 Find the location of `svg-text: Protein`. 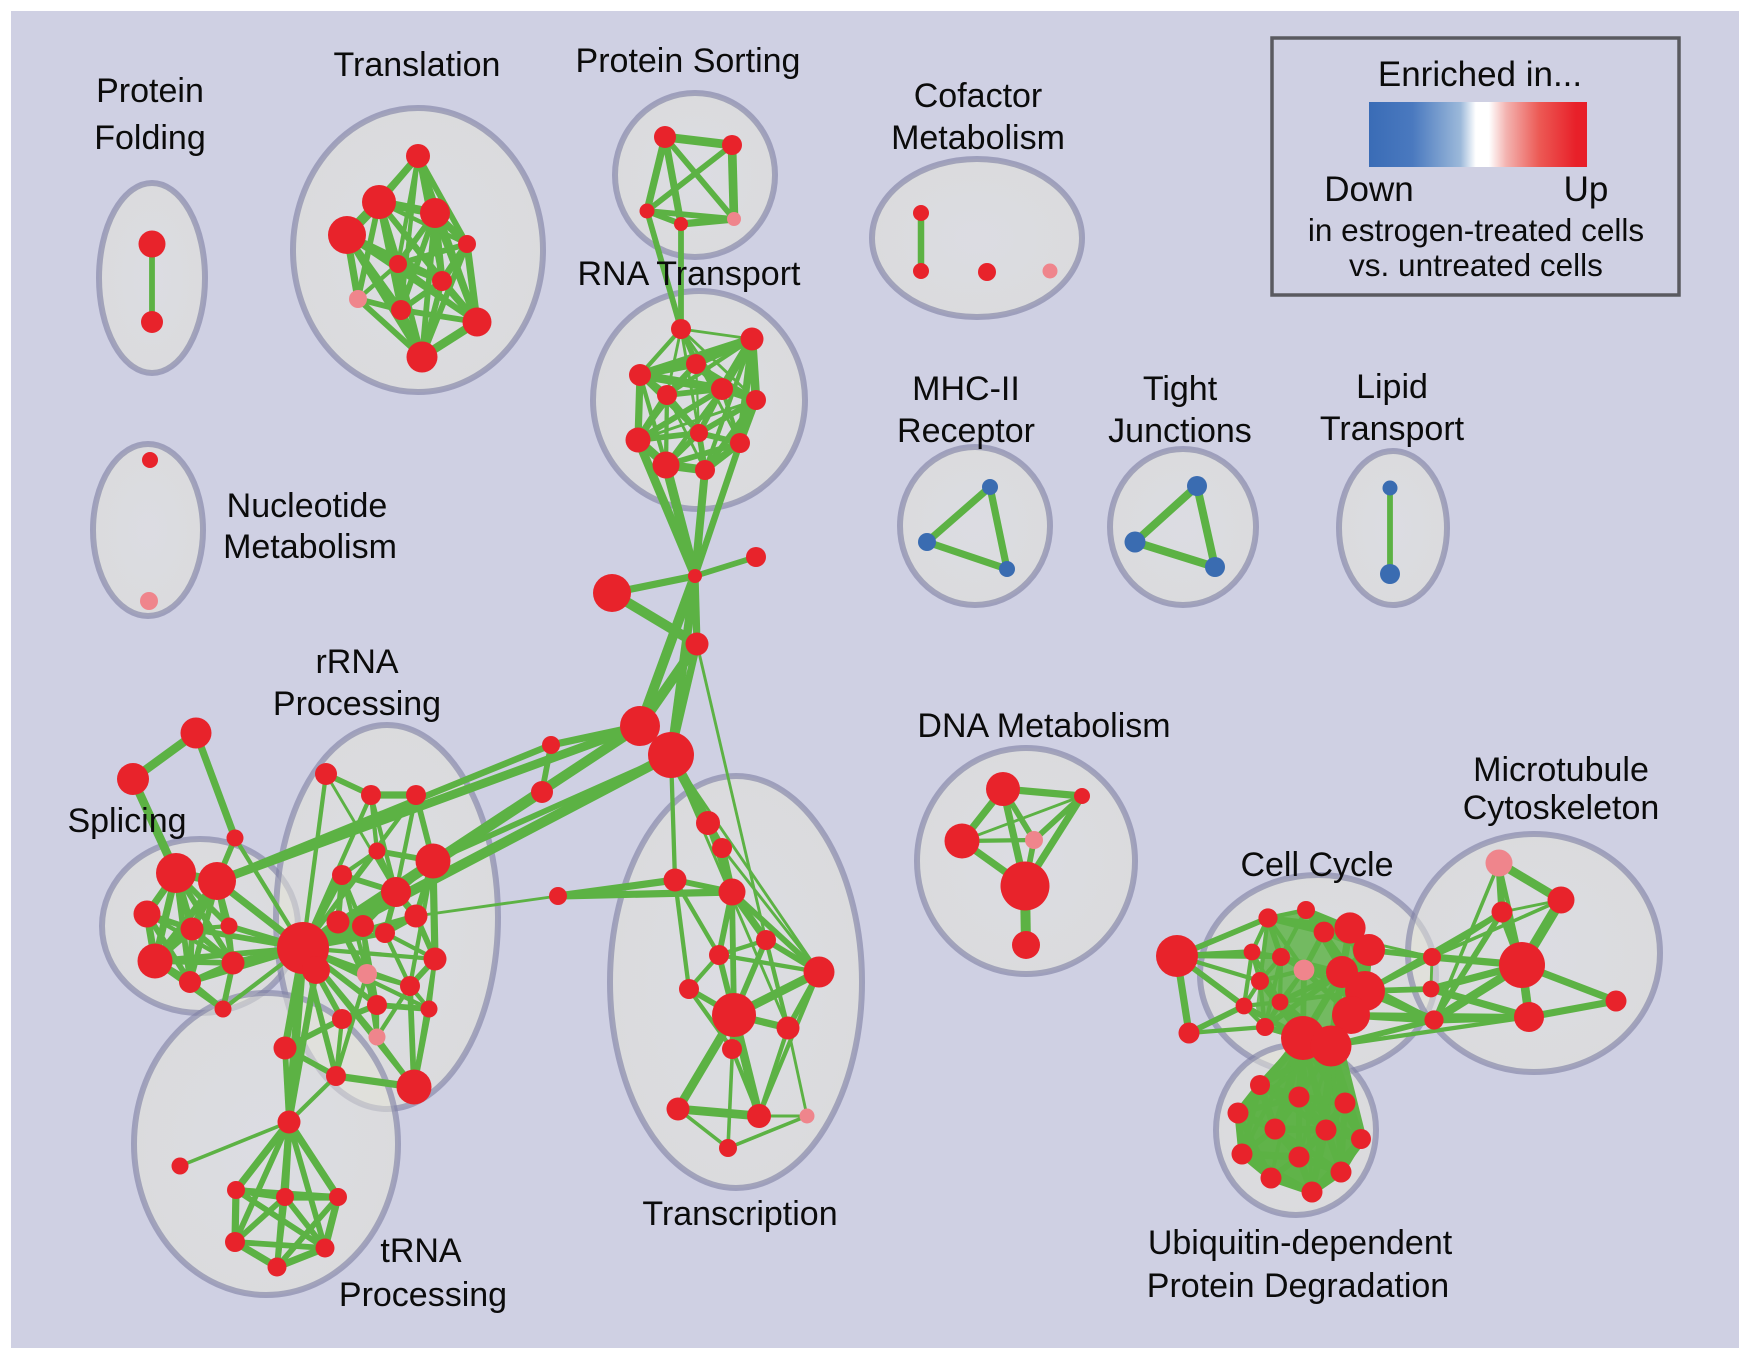

svg-text: Protein is located at coordinates (150, 91).